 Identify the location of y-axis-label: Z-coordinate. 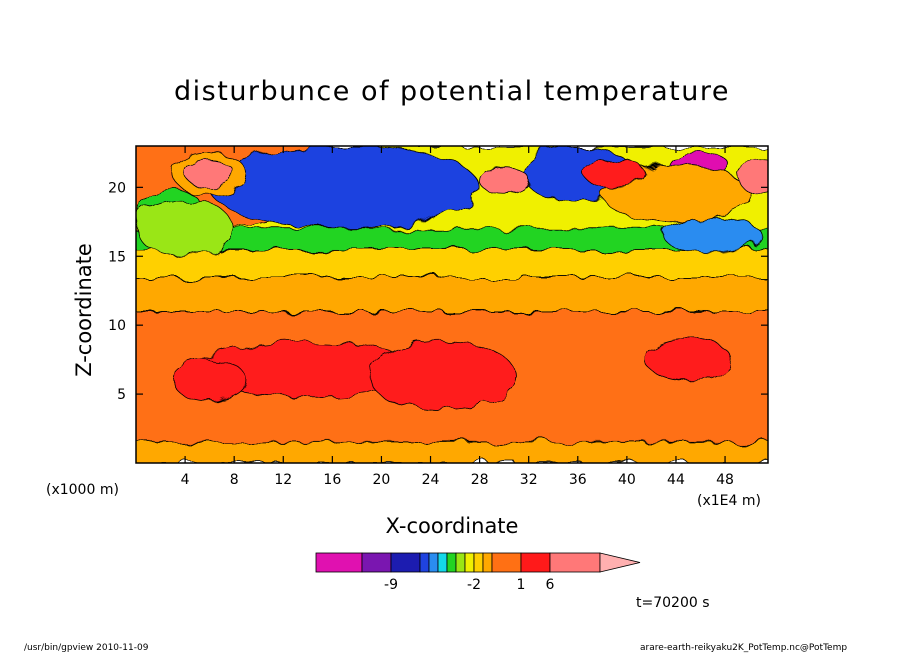
(84, 310).